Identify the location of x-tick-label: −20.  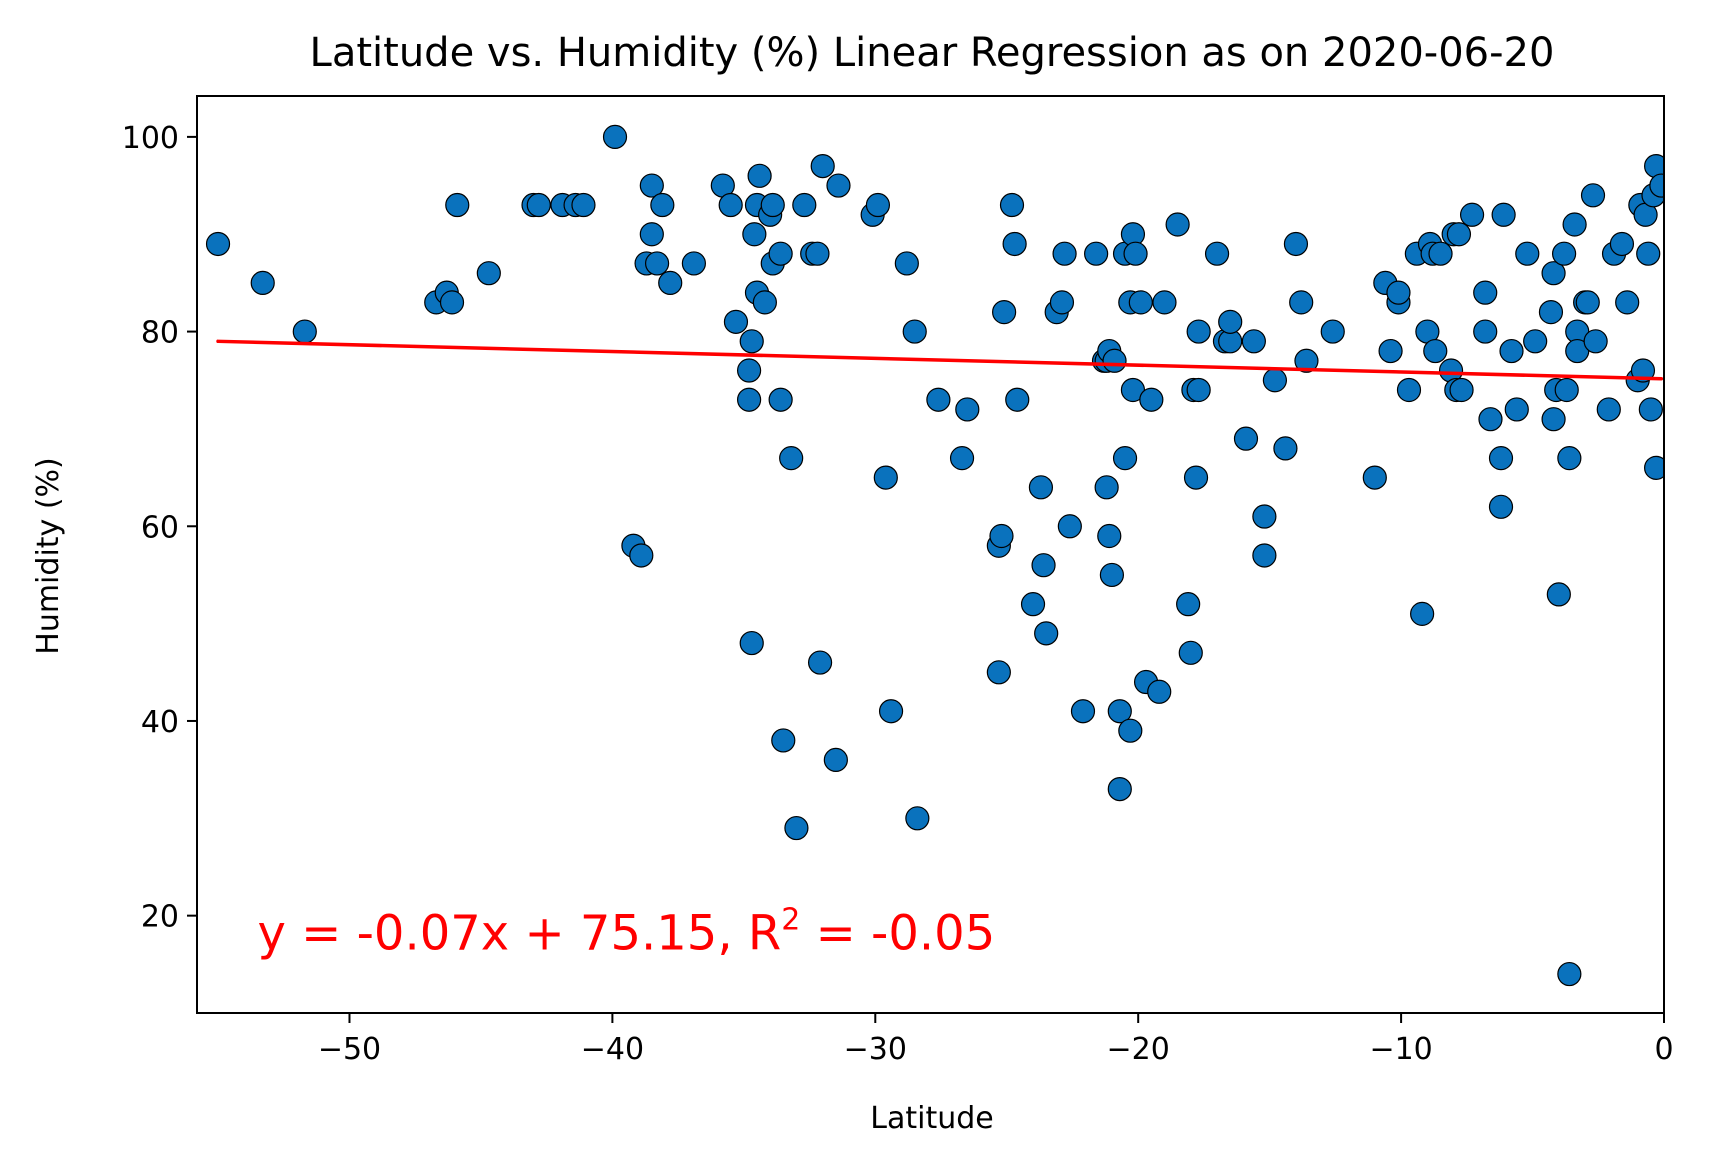
(1138, 1049).